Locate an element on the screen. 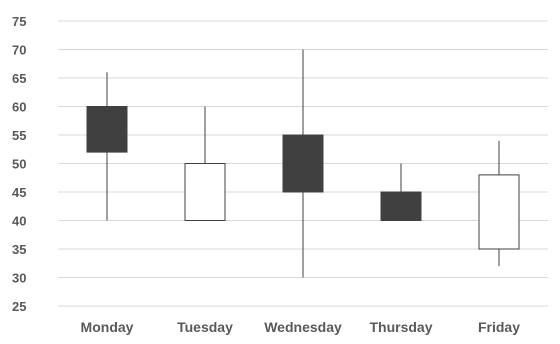 Image resolution: width=560 pixels, height=344 pixels. y-tick-label: 30 is located at coordinates (19, 278).